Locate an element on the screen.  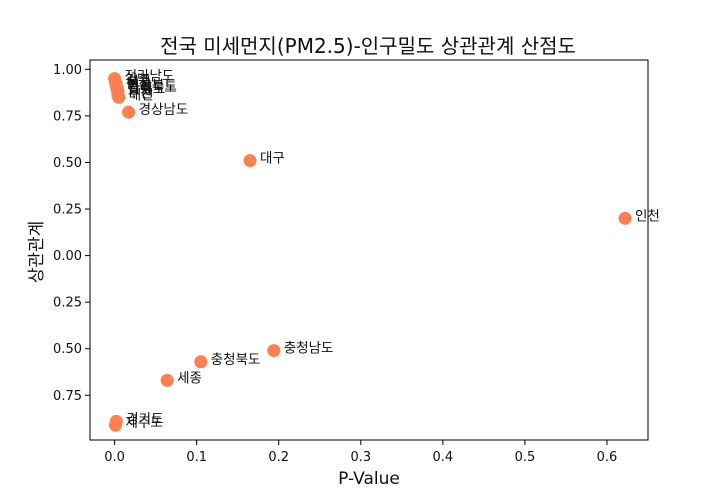
point-label: 부산 is located at coordinates (140, 93).